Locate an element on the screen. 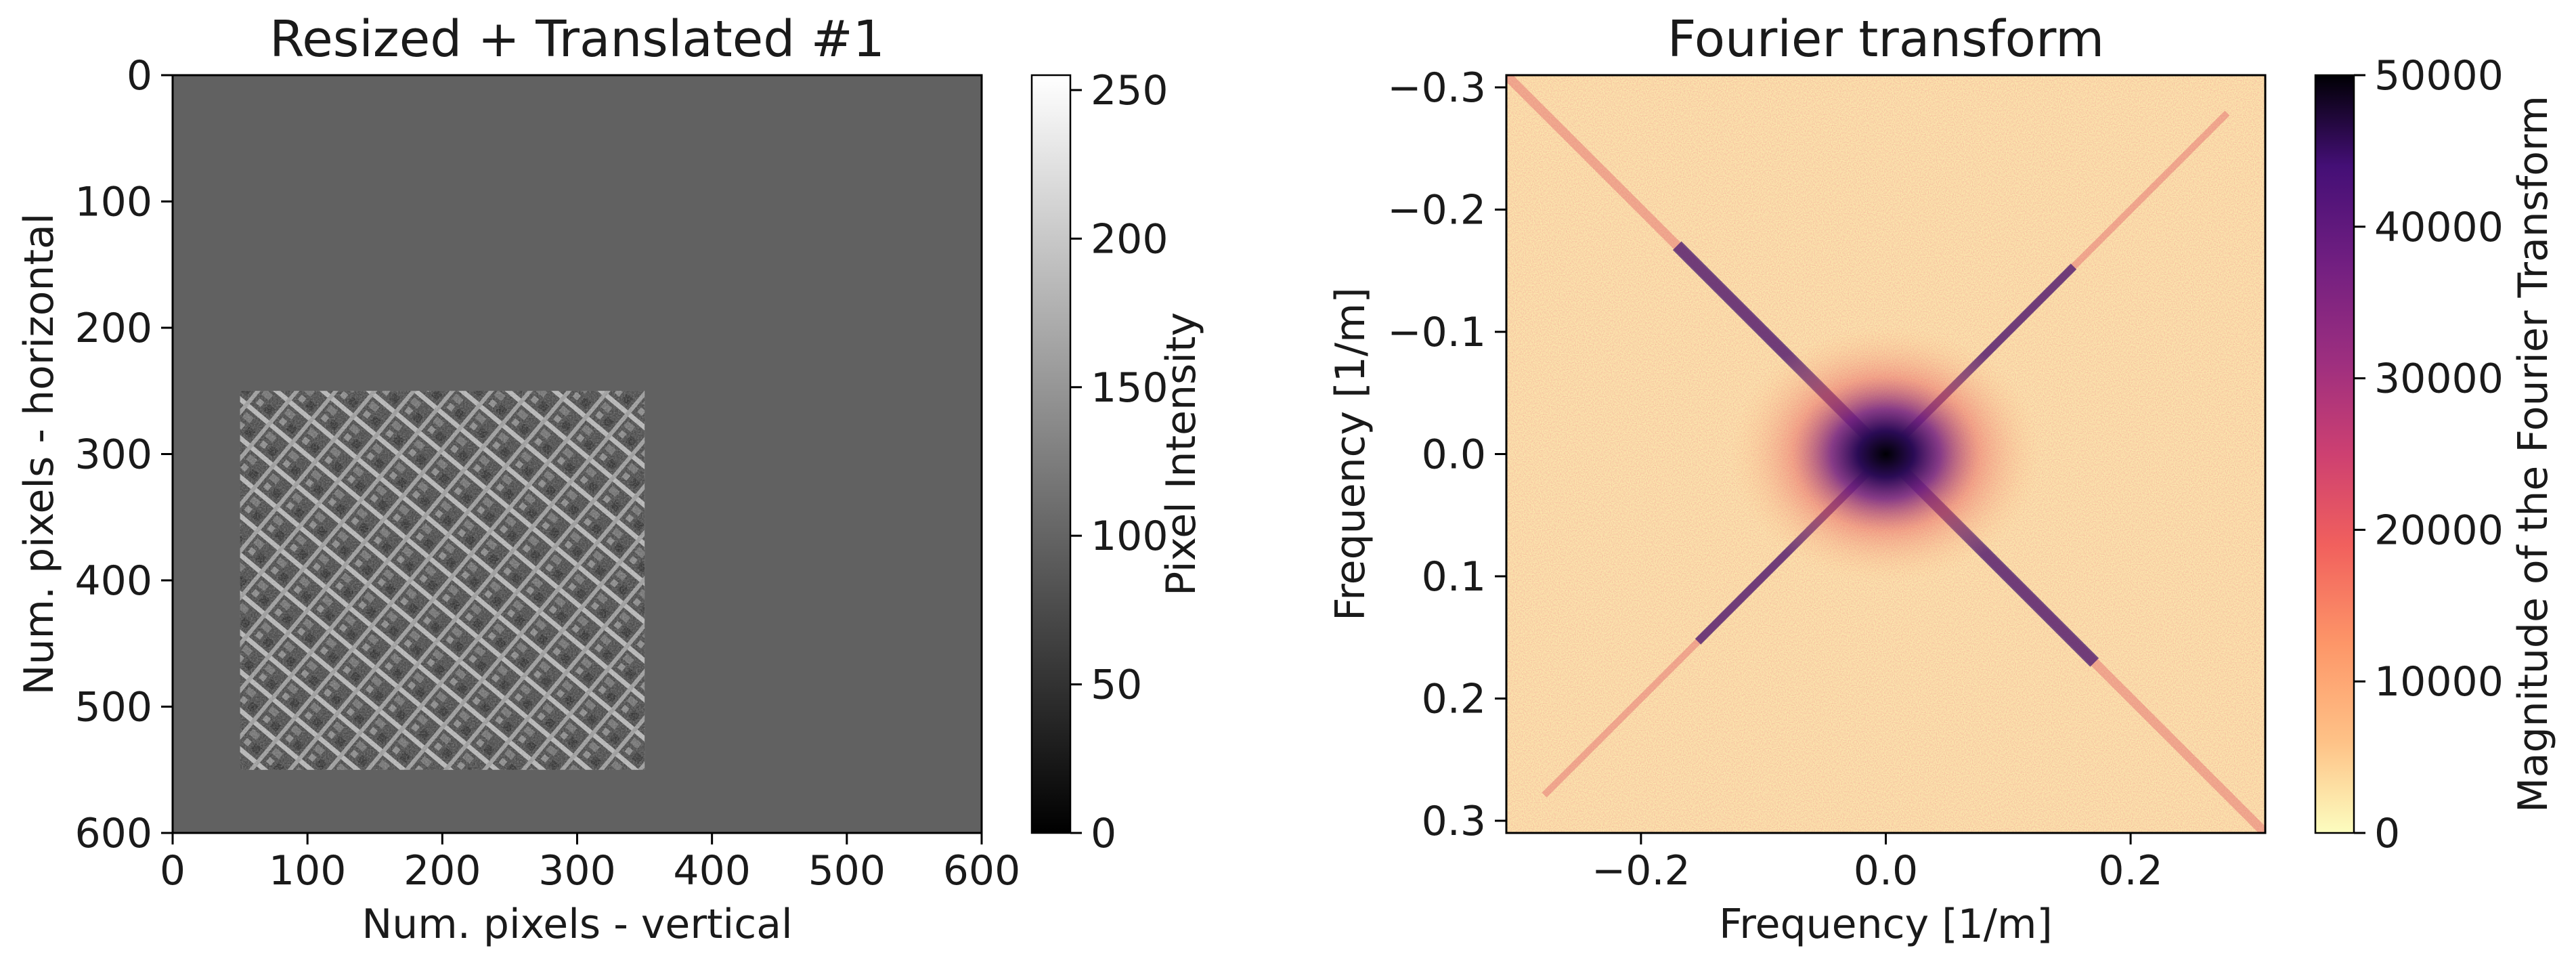 The image size is (2576, 965). right-colorbar-tick-label: 30000 is located at coordinates (2439, 379).